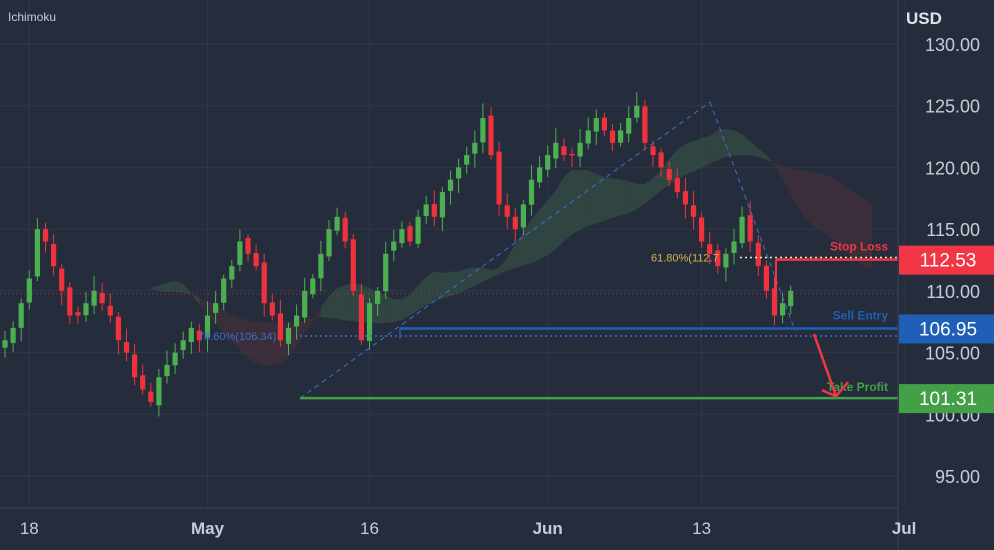 The height and width of the screenshot is (550, 994). What do you see at coordinates (948, 330) in the screenshot?
I see `price-badge-label: 106.95` at bounding box center [948, 330].